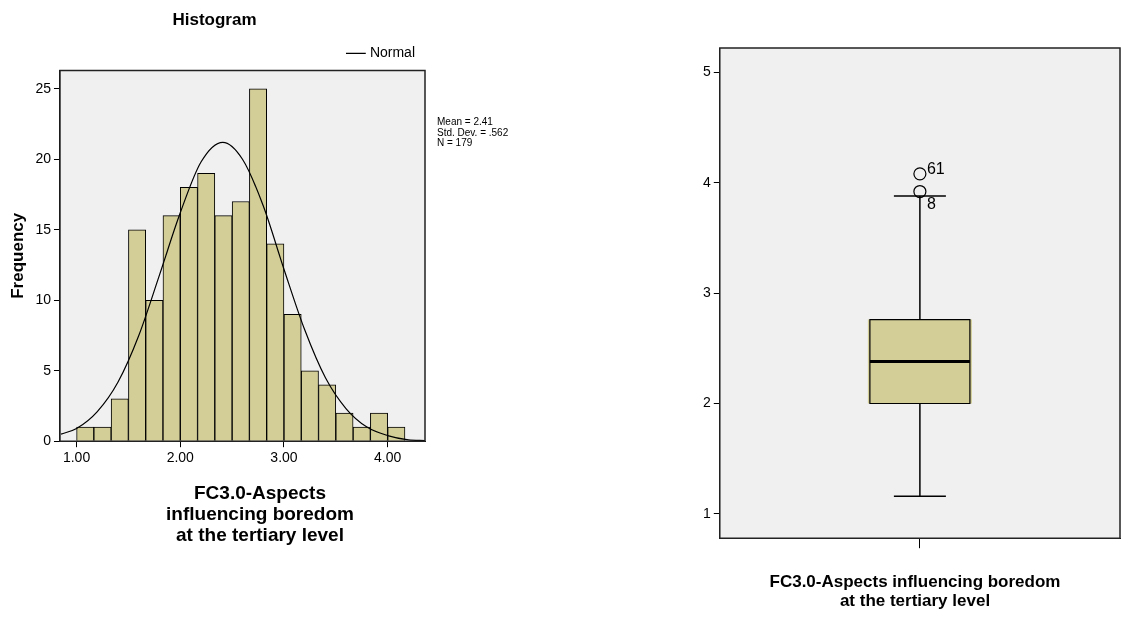 Image resolution: width=1128 pixels, height=617 pixels. I want to click on annotation: 61, so click(935, 169).